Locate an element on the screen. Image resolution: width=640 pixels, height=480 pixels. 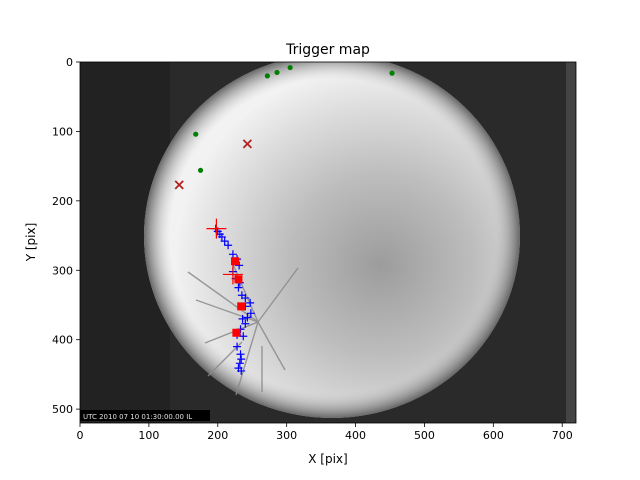
x-tick-label: 100 is located at coordinates (148, 435).